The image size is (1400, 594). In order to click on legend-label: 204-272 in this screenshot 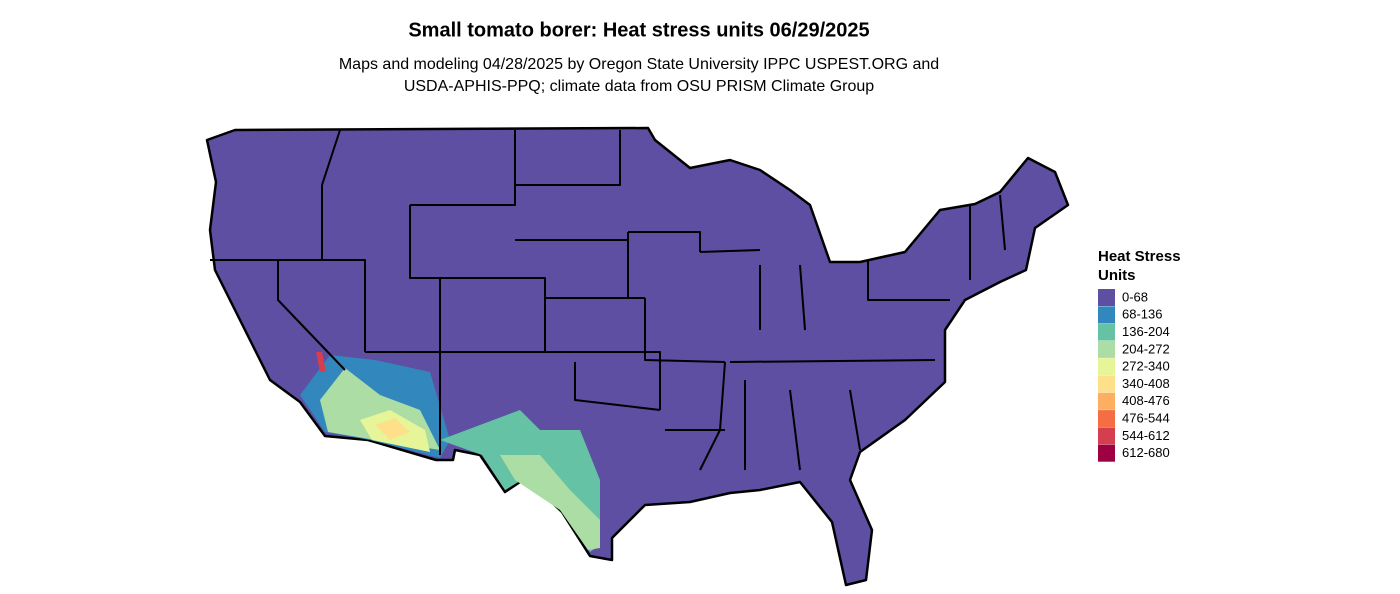, I will do `click(1146, 348)`.